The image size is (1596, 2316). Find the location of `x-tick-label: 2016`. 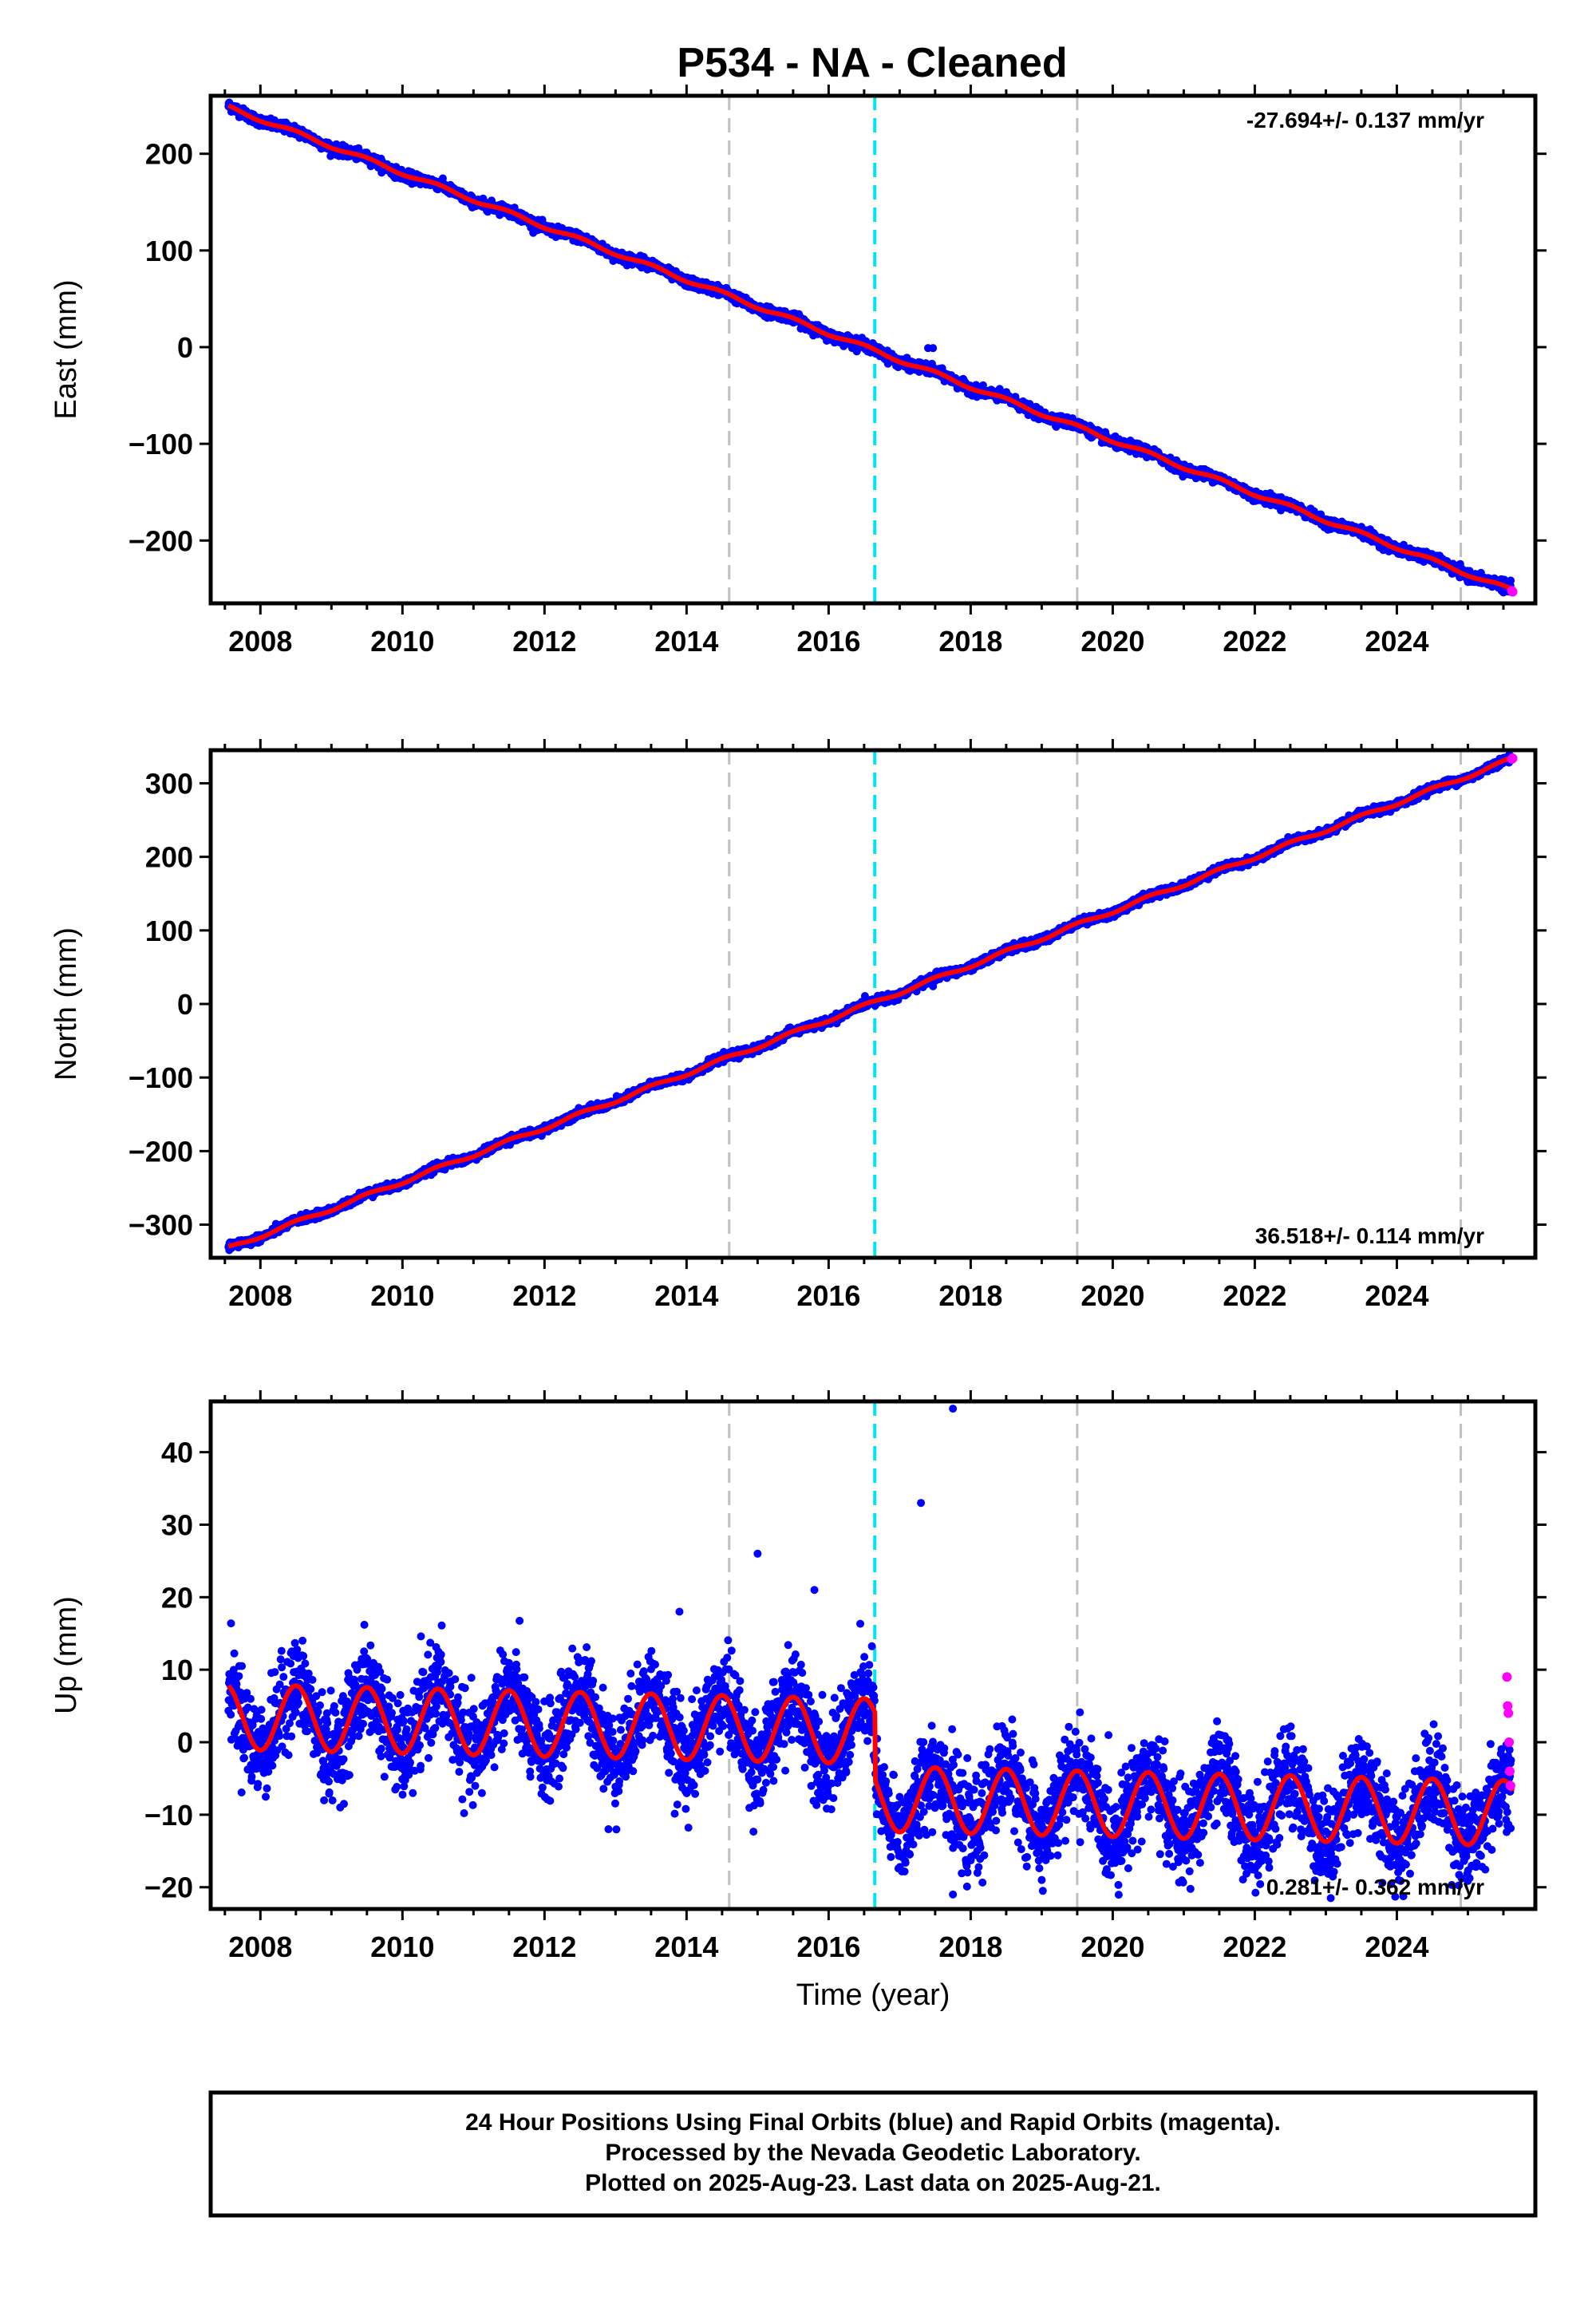

x-tick-label: 2016 is located at coordinates (828, 641).